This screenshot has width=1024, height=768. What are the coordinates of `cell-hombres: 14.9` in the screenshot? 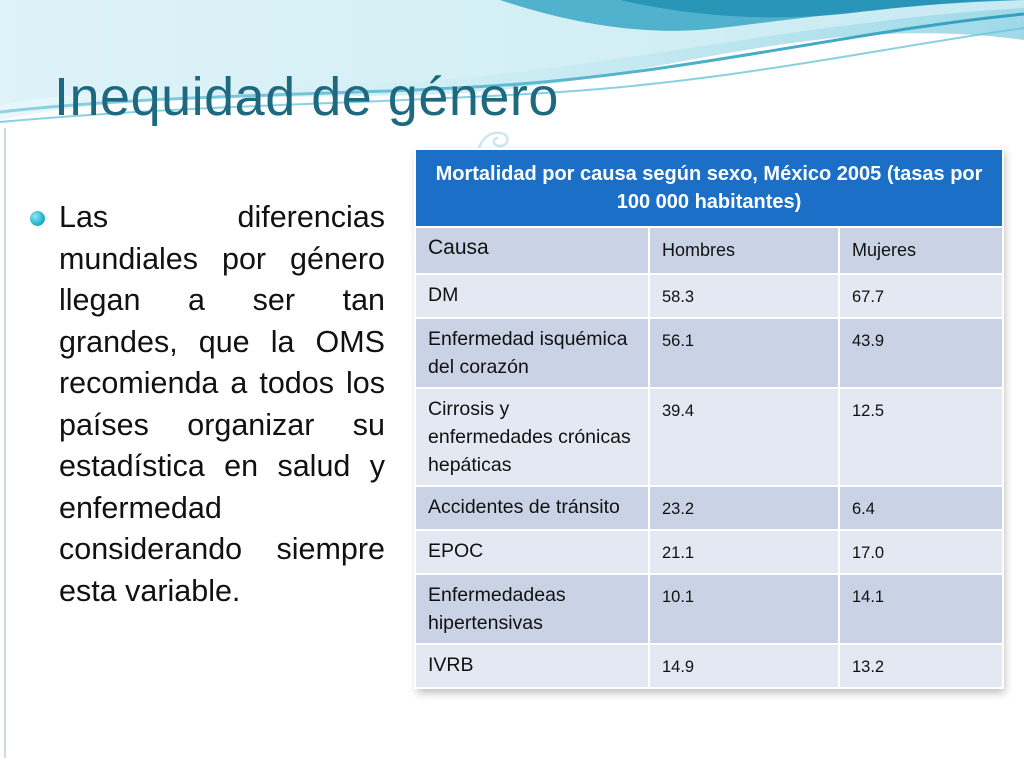 It's located at (744, 666).